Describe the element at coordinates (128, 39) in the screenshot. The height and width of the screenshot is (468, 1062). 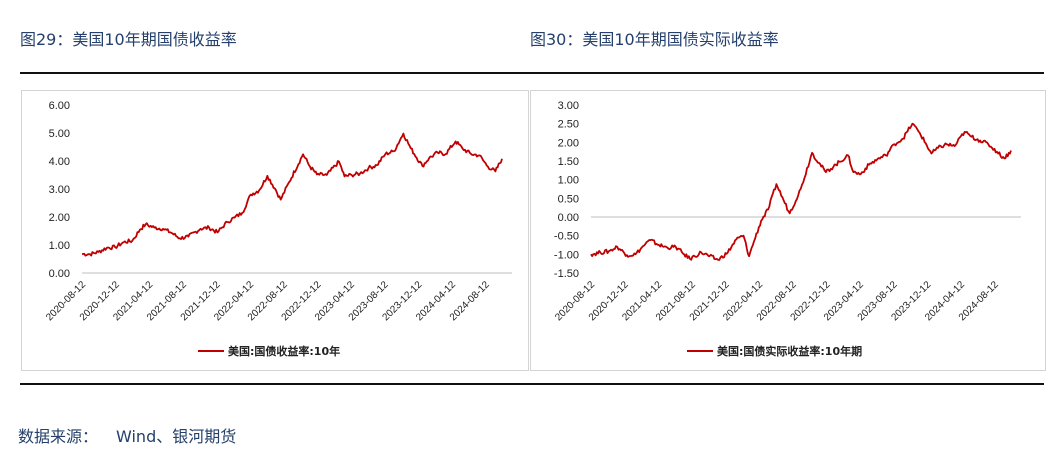
I see `figure-29-title: 图29：美国10年期国债收益率` at that location.